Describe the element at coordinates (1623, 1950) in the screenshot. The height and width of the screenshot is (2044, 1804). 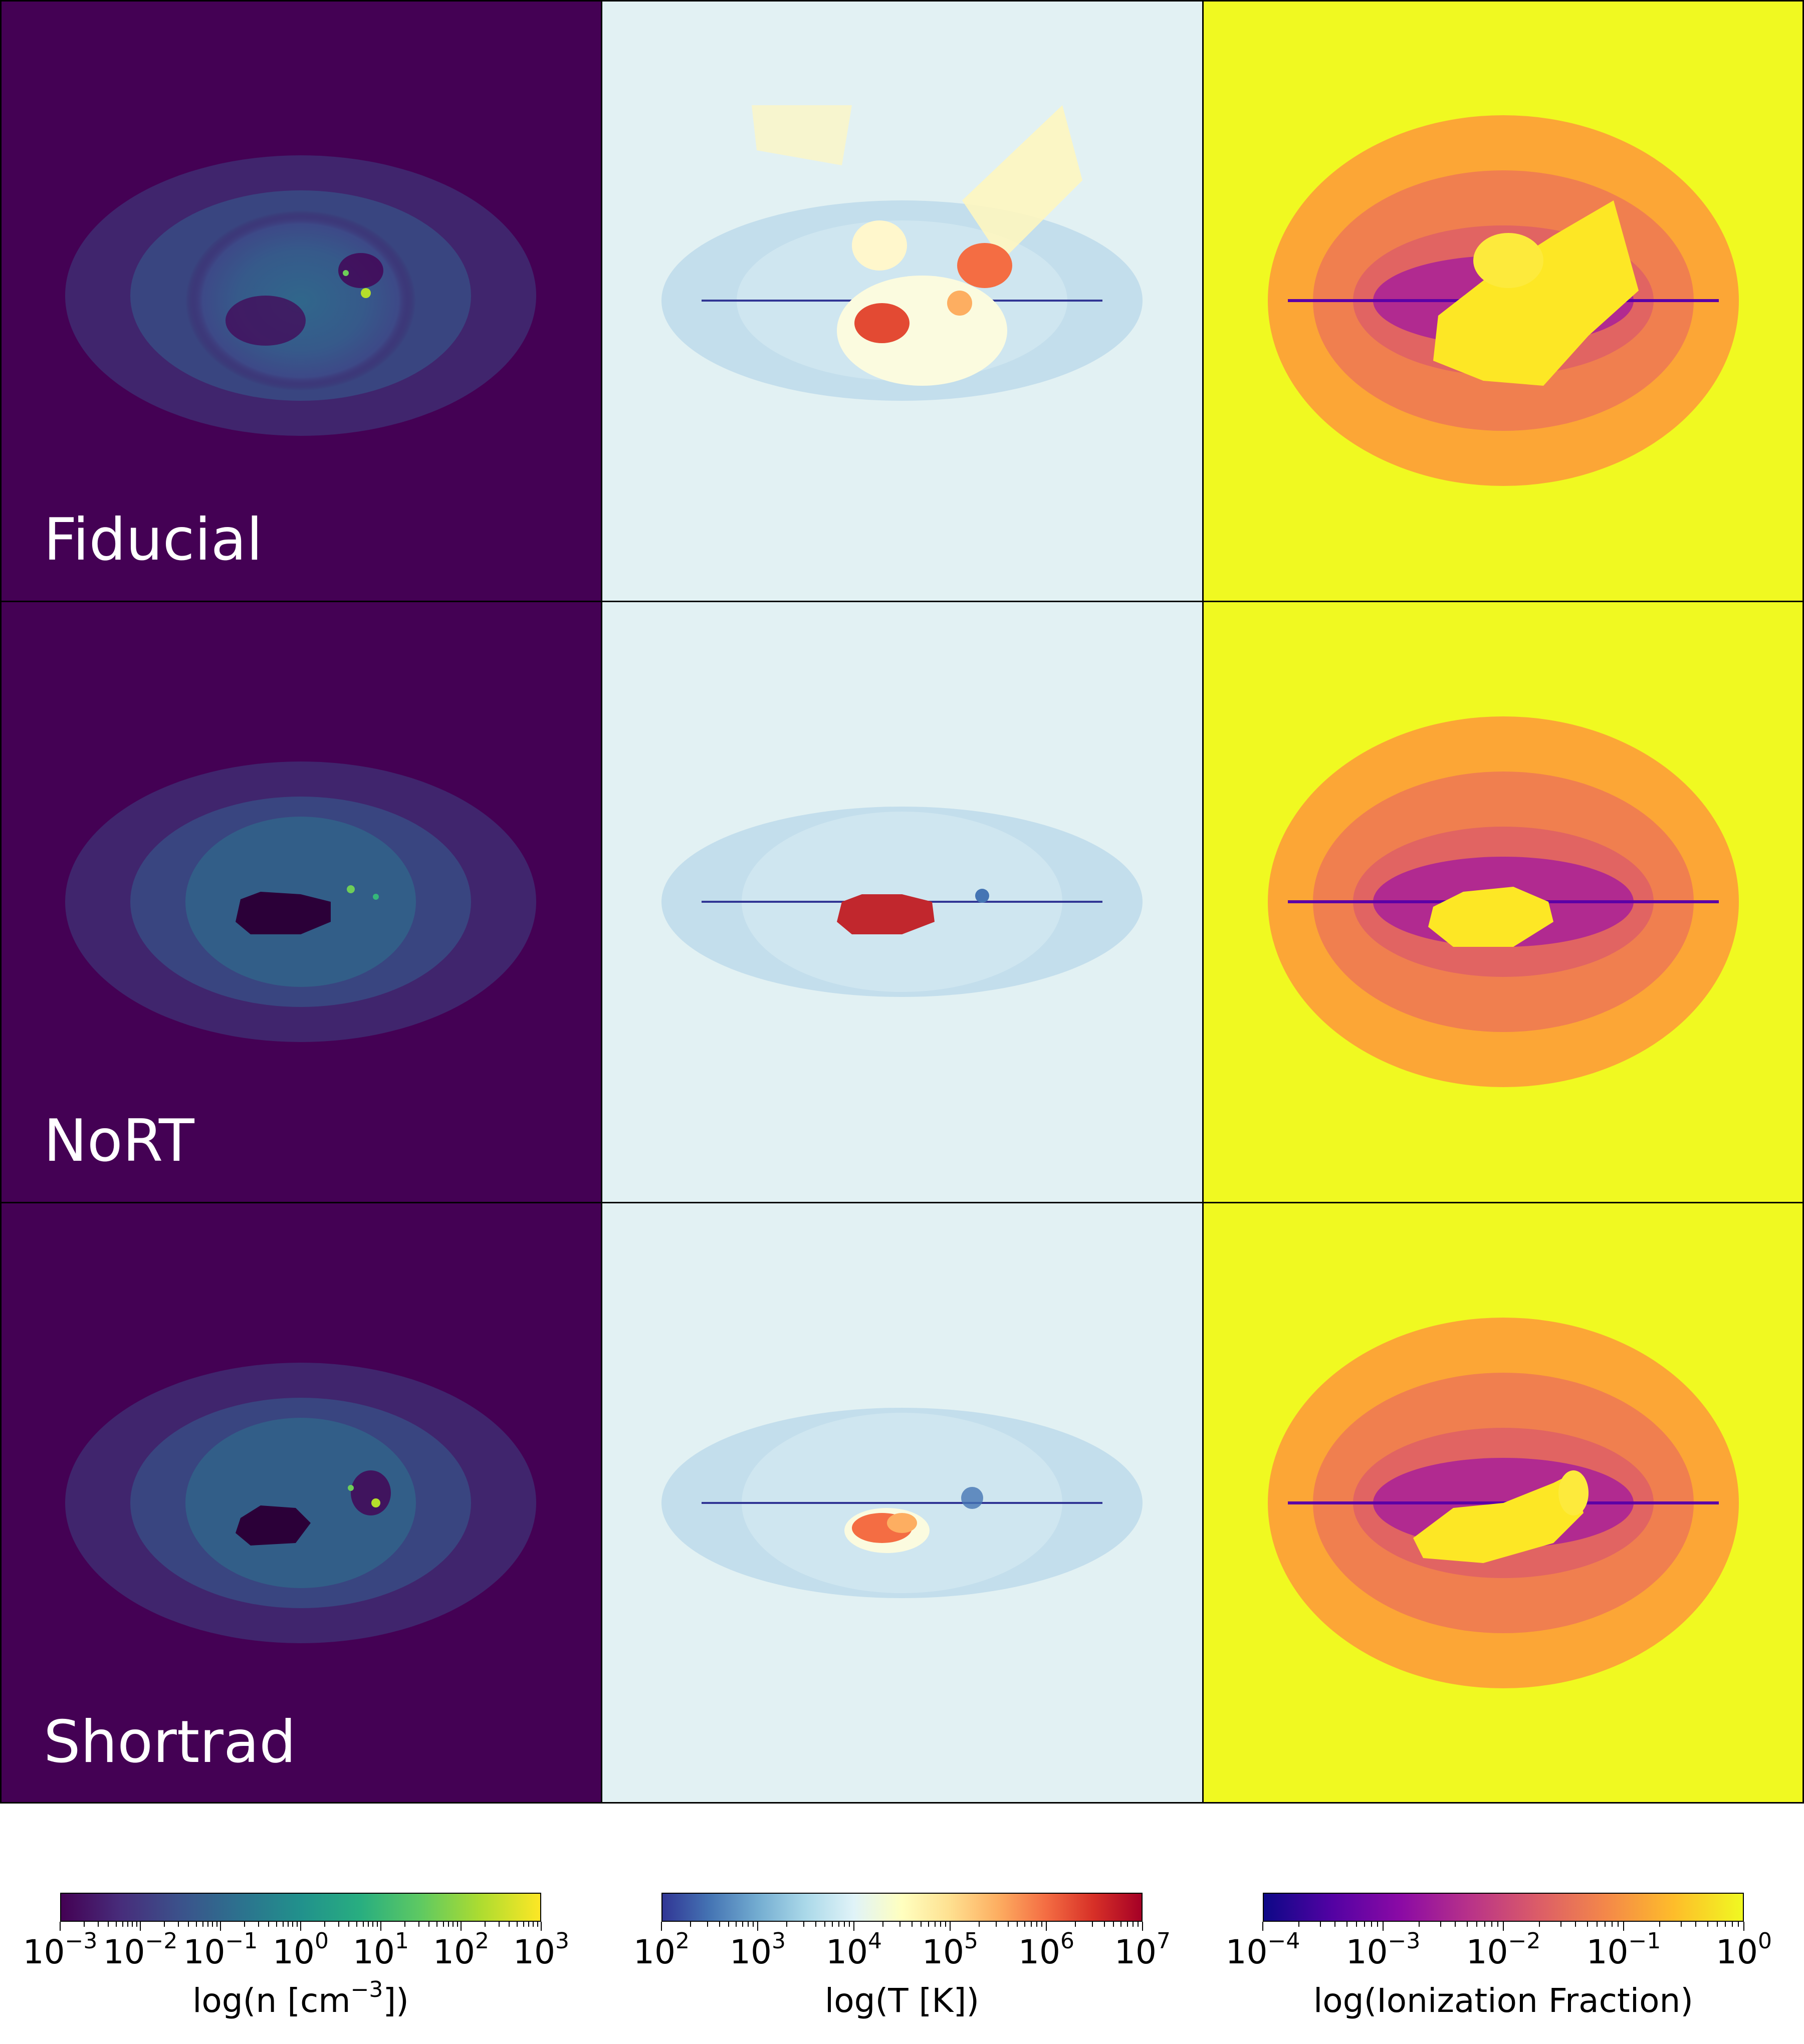
I see `colorbar-tick-label: 10⁻¹` at that location.